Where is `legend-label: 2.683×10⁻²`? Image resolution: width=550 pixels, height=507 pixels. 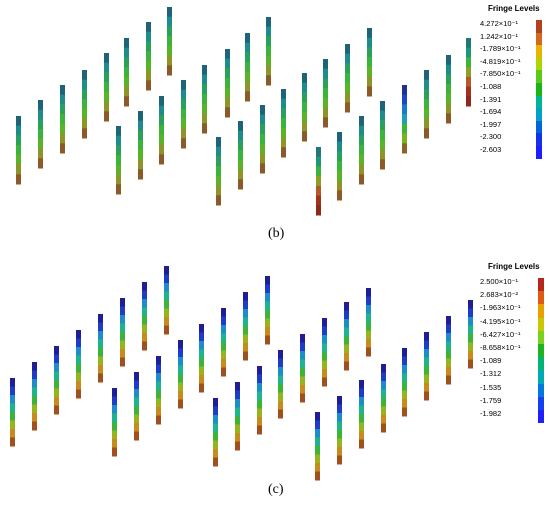 legend-label: 2.683×10⁻² is located at coordinates (499, 295).